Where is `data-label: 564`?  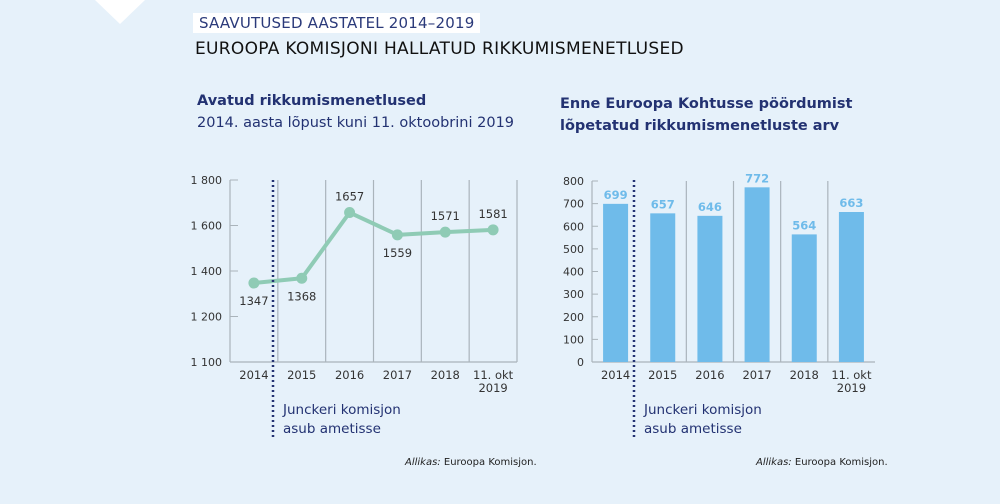
data-label: 564 is located at coordinates (804, 225).